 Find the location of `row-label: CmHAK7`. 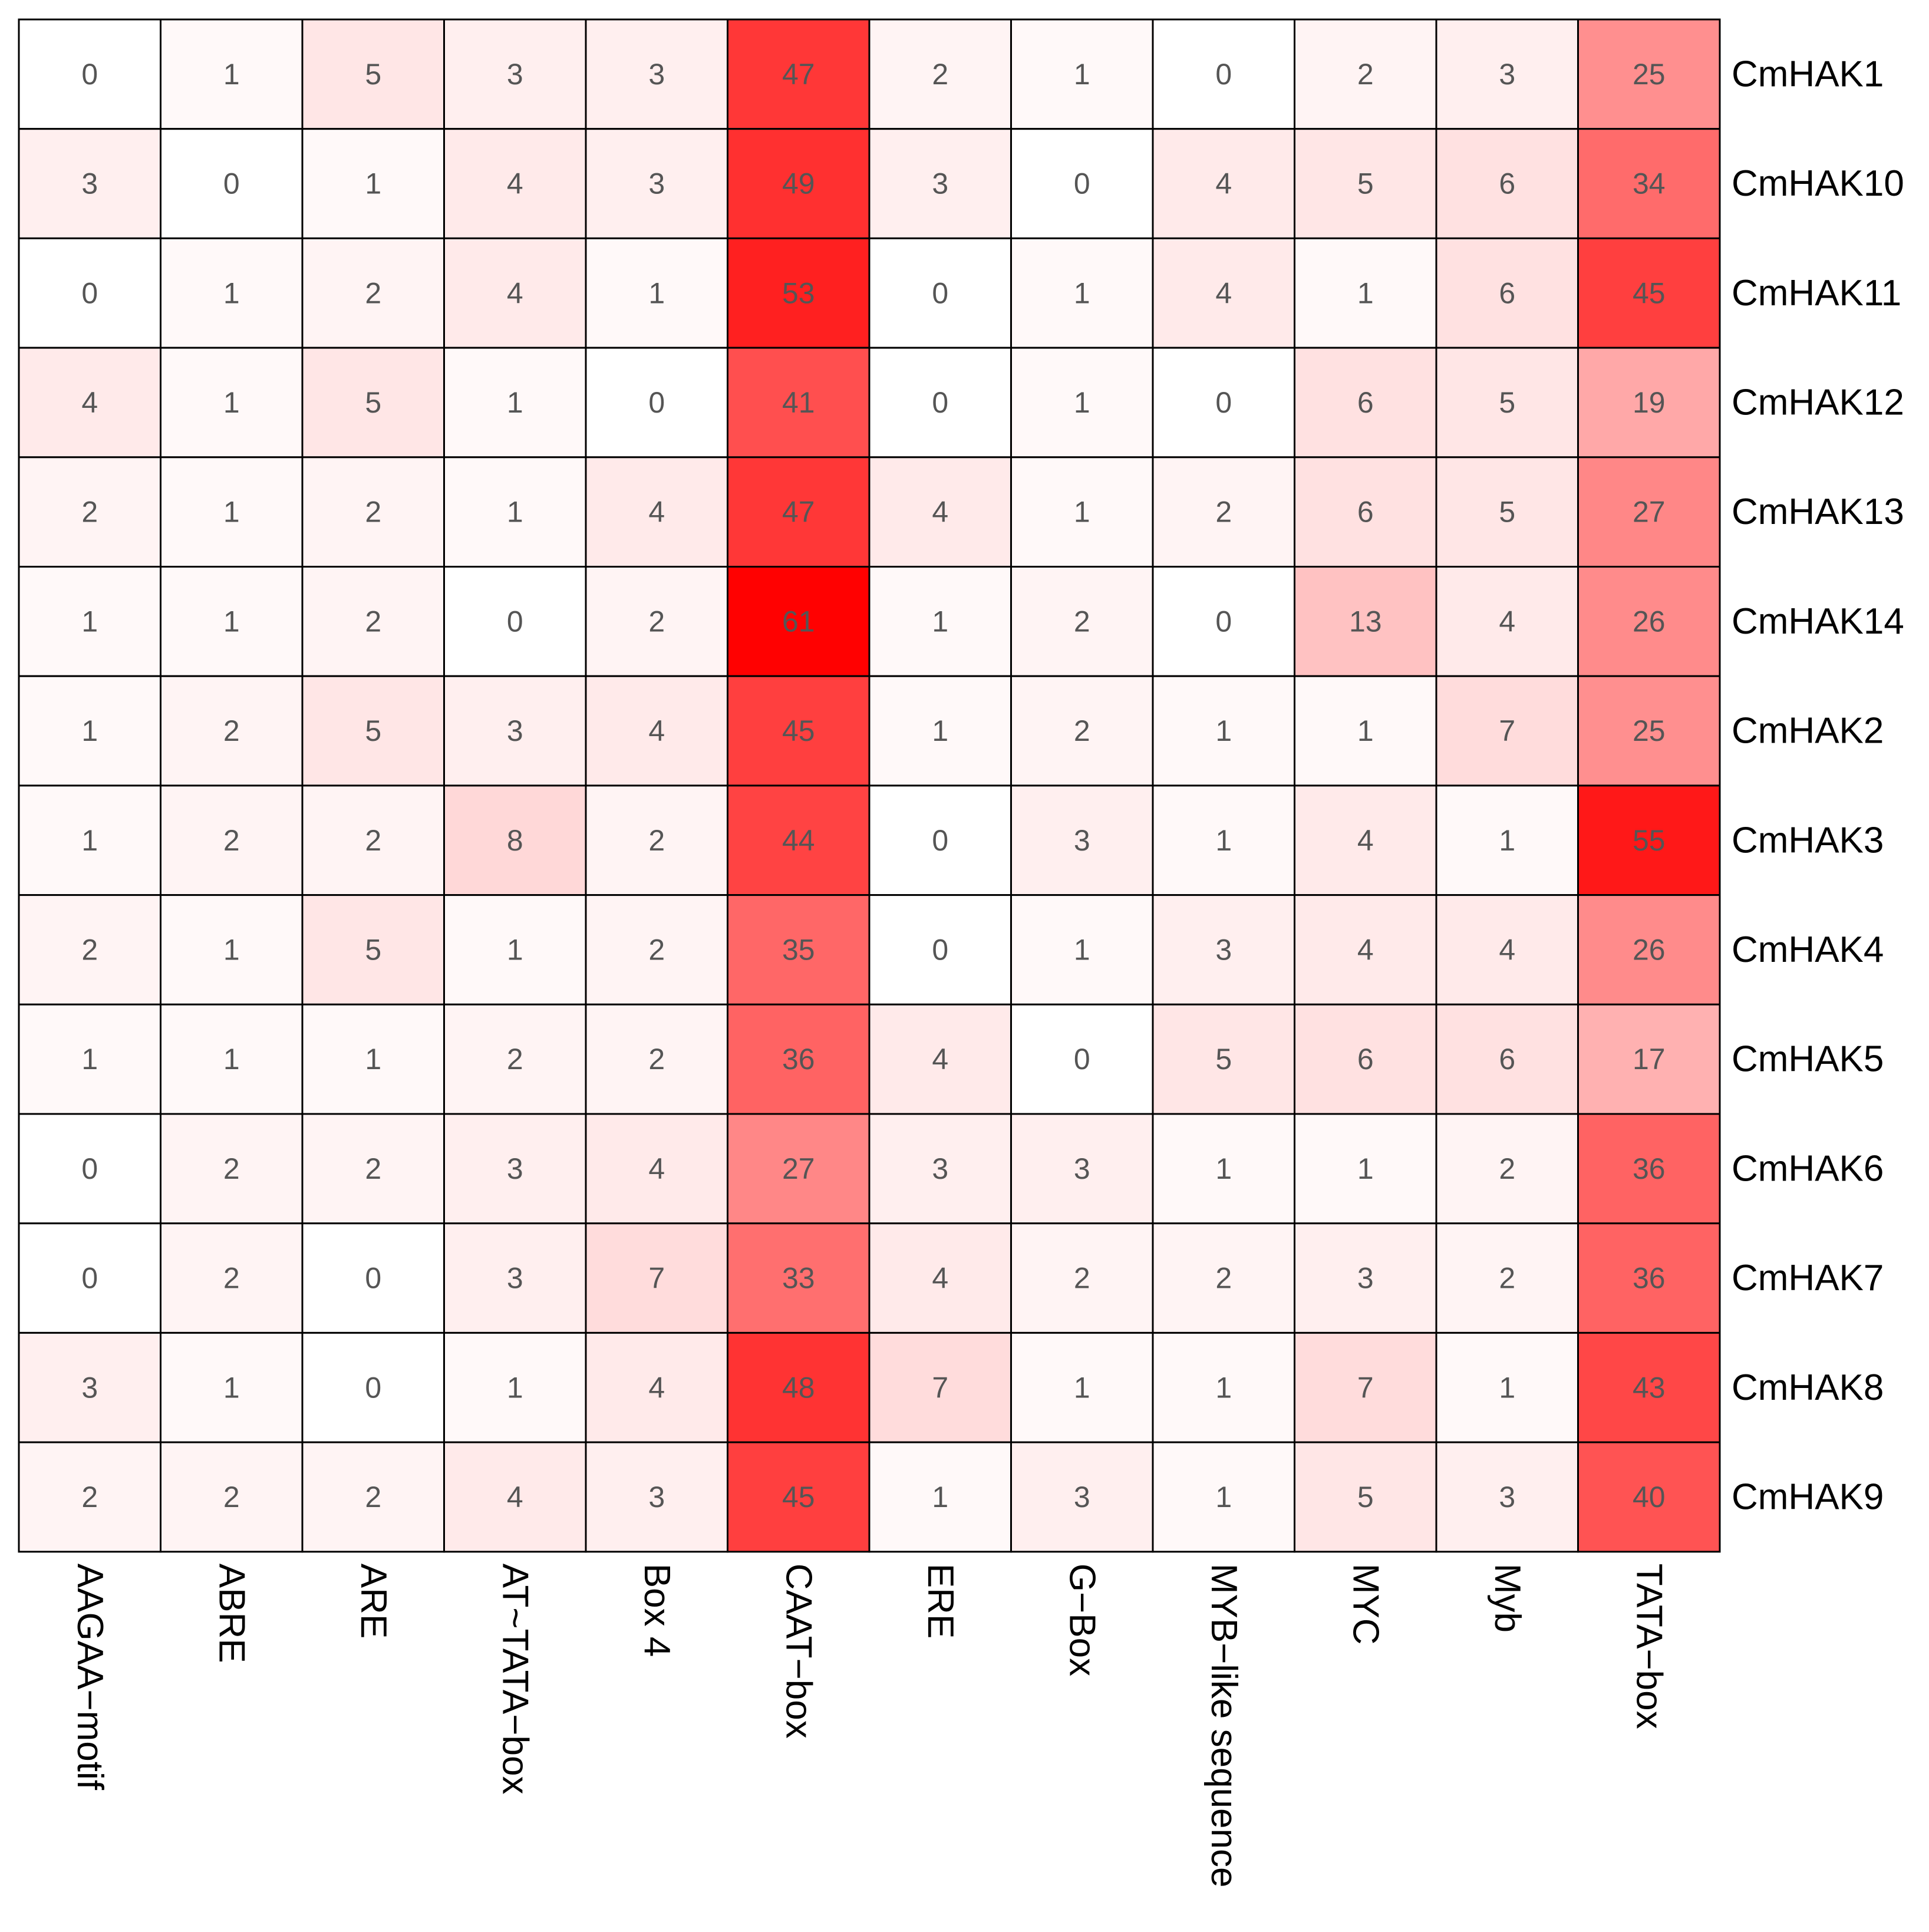

row-label: CmHAK7 is located at coordinates (1808, 1278).